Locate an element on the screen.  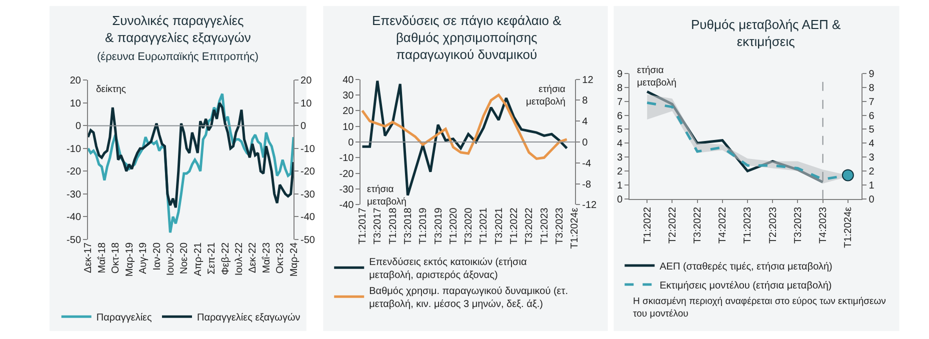
y2-tick-label: 3 is located at coordinates (871, 158).